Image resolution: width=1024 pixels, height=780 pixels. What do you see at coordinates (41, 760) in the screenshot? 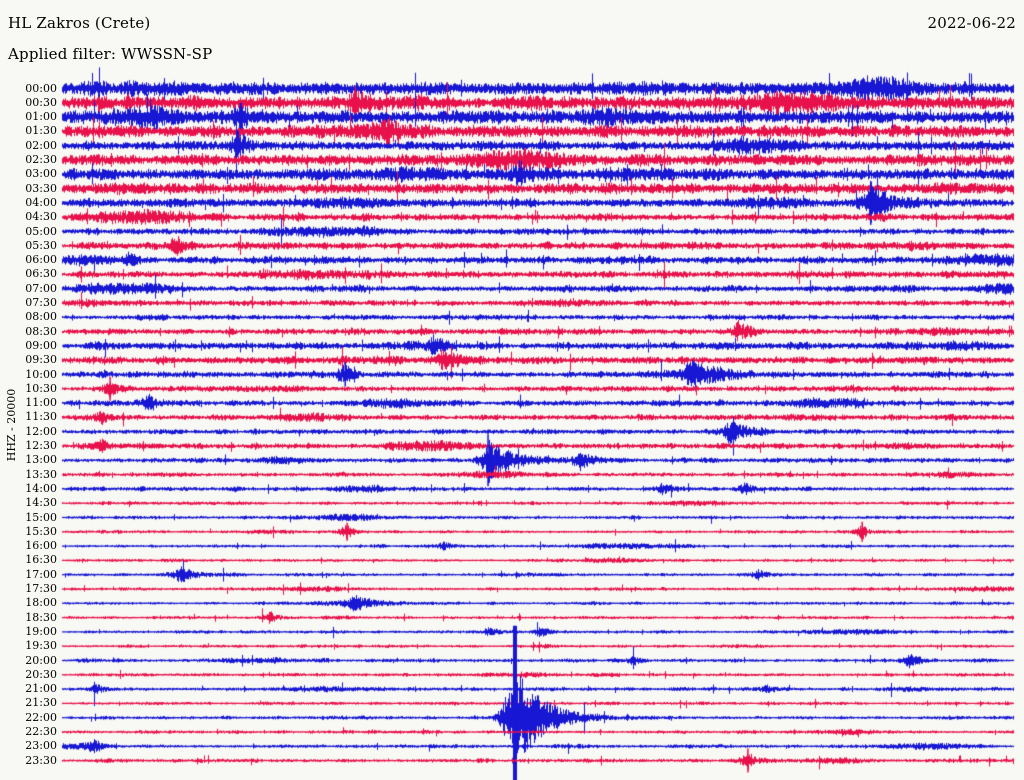
I see `row-time-label: 23:30` at bounding box center [41, 760].